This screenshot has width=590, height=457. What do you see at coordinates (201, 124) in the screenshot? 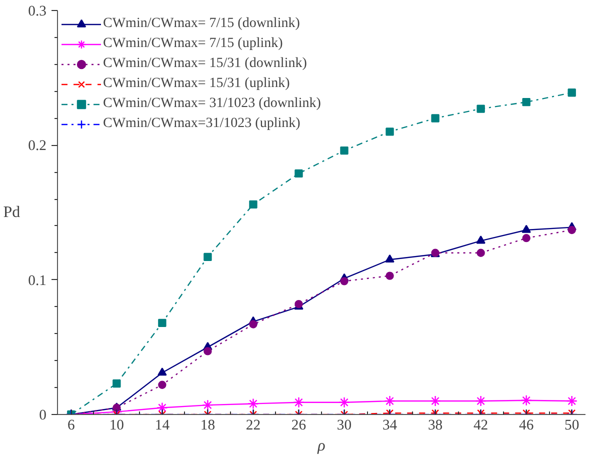
I see `legend-label: CWmin/CWmax=31/1023 (uplink)` at bounding box center [201, 124].